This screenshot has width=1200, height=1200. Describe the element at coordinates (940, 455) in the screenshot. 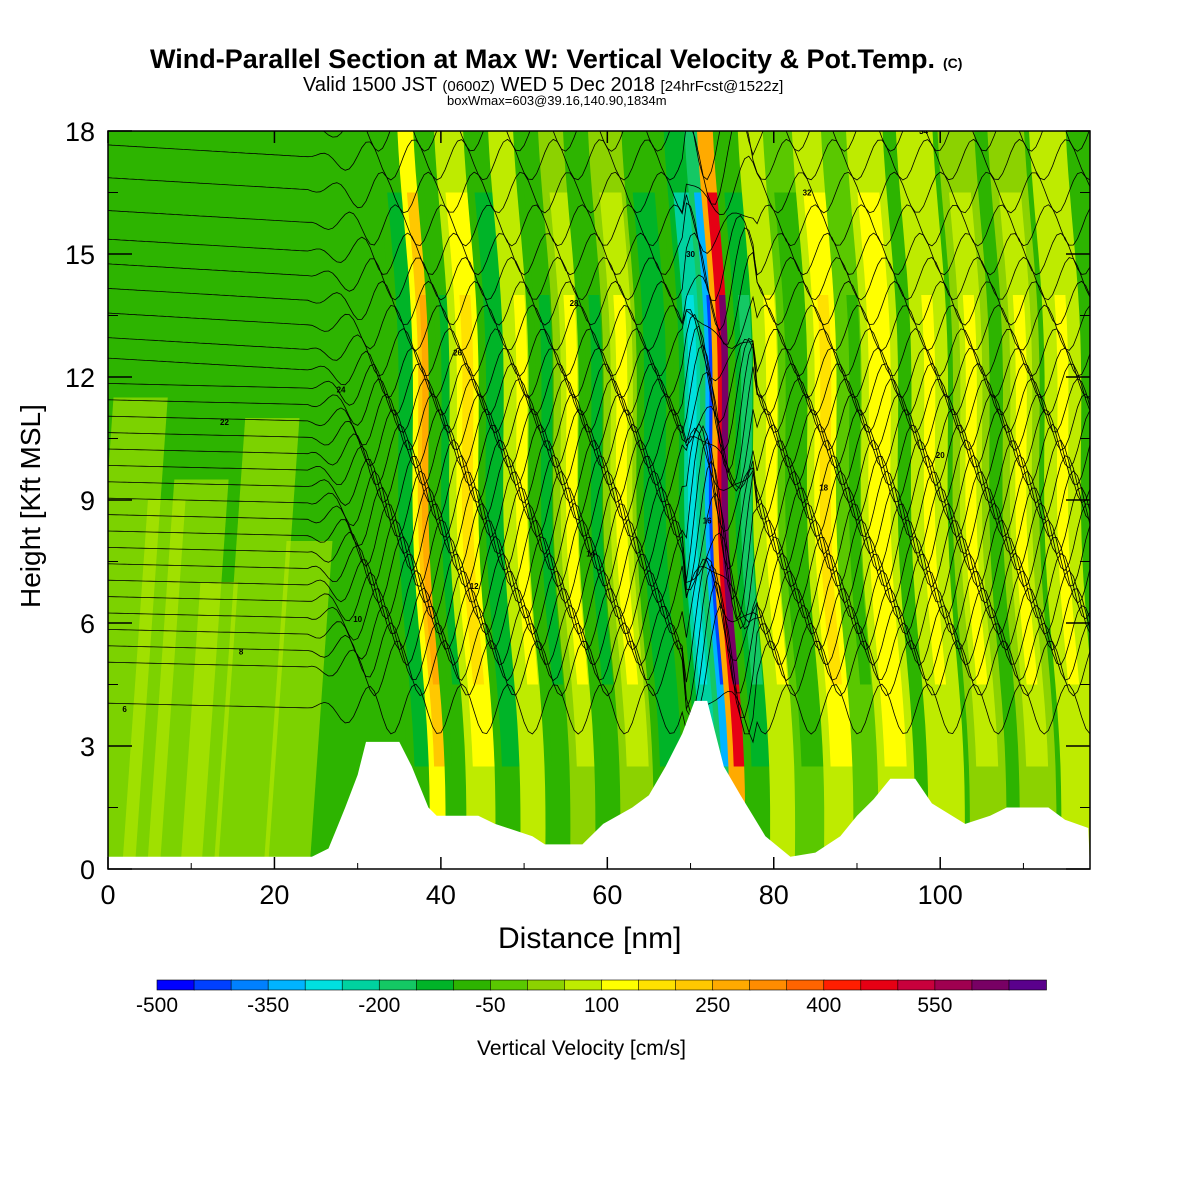

I see `theta-contour-label: 20` at that location.